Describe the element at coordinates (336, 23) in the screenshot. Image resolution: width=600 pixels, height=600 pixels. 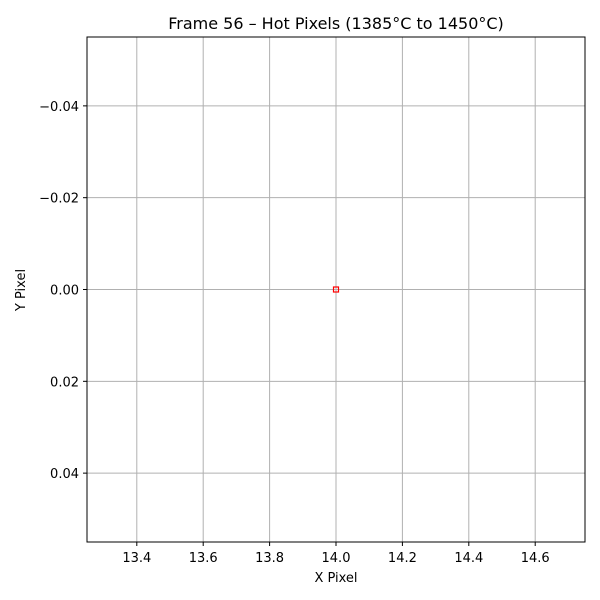
I see `chart-title: Frame 56 – Hot Pixels (1385°C to 1450°C)` at that location.